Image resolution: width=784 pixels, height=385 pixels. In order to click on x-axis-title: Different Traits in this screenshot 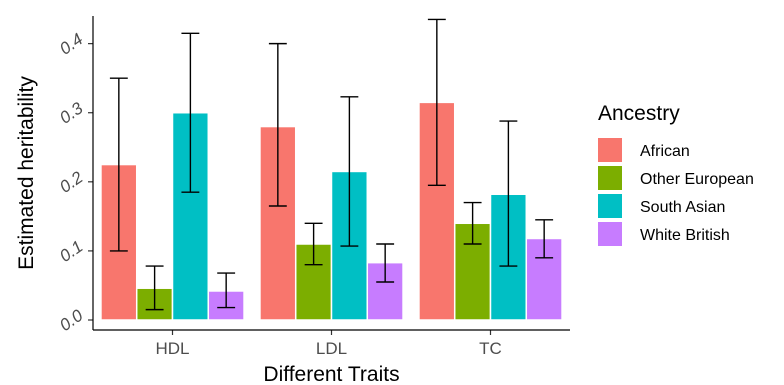, I will do `click(331, 374)`.